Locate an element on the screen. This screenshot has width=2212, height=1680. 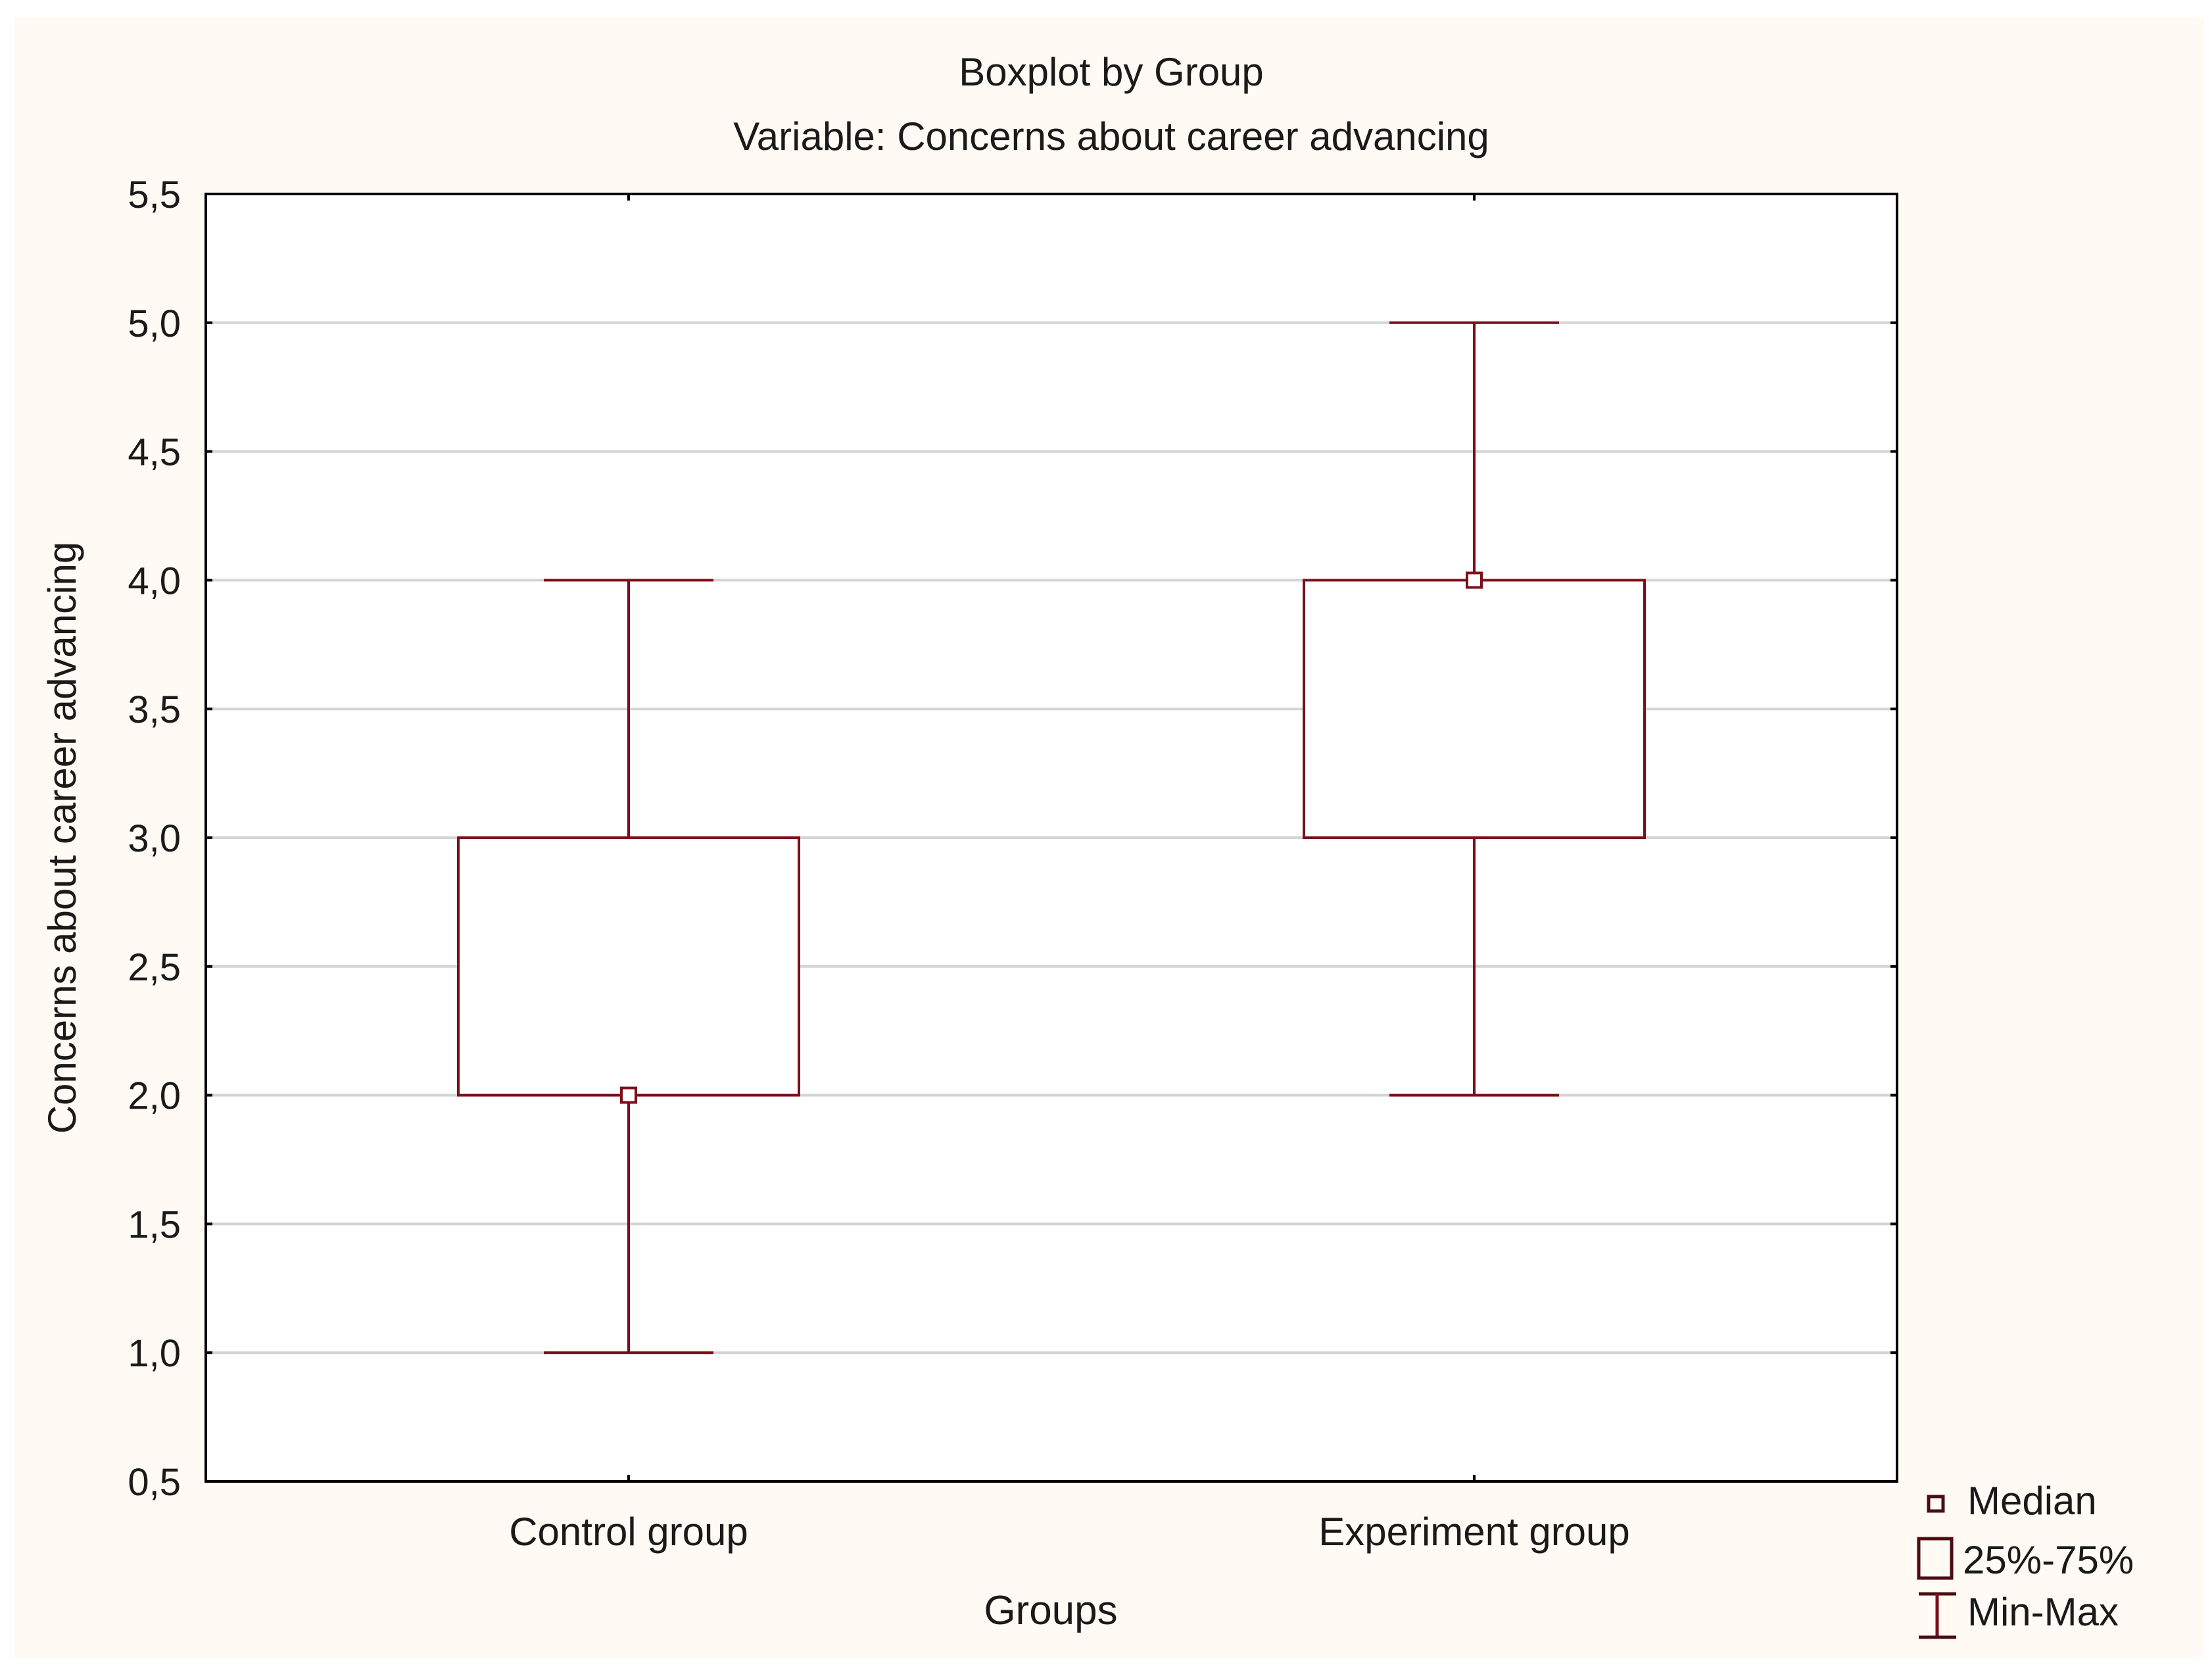
legend: Median 25%-75% Min-Max is located at coordinates (2025, 1559).